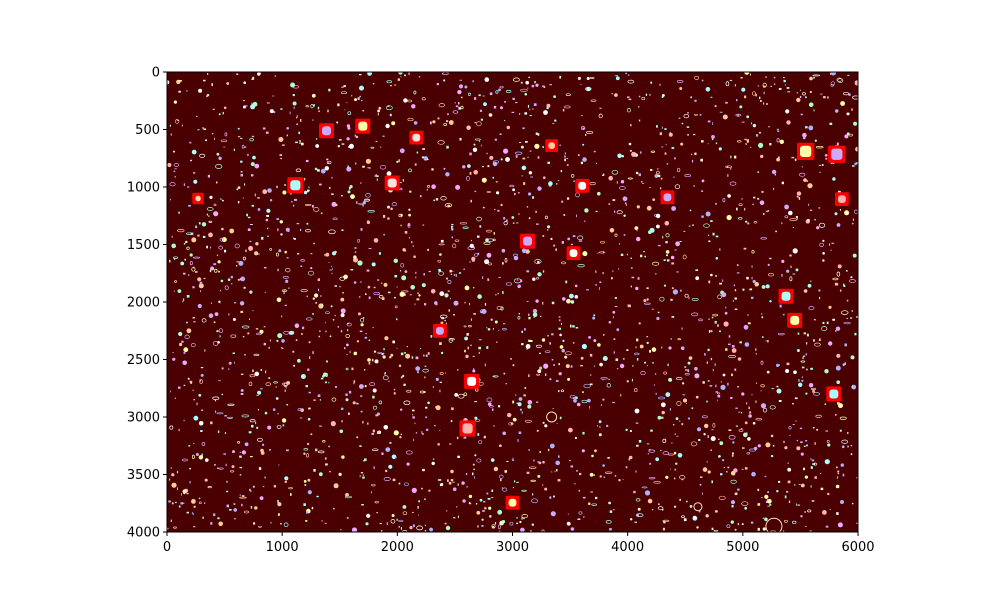 The width and height of the screenshot is (1000, 598). Describe the element at coordinates (143, 475) in the screenshot. I see `y-tick-label: 3500` at that location.